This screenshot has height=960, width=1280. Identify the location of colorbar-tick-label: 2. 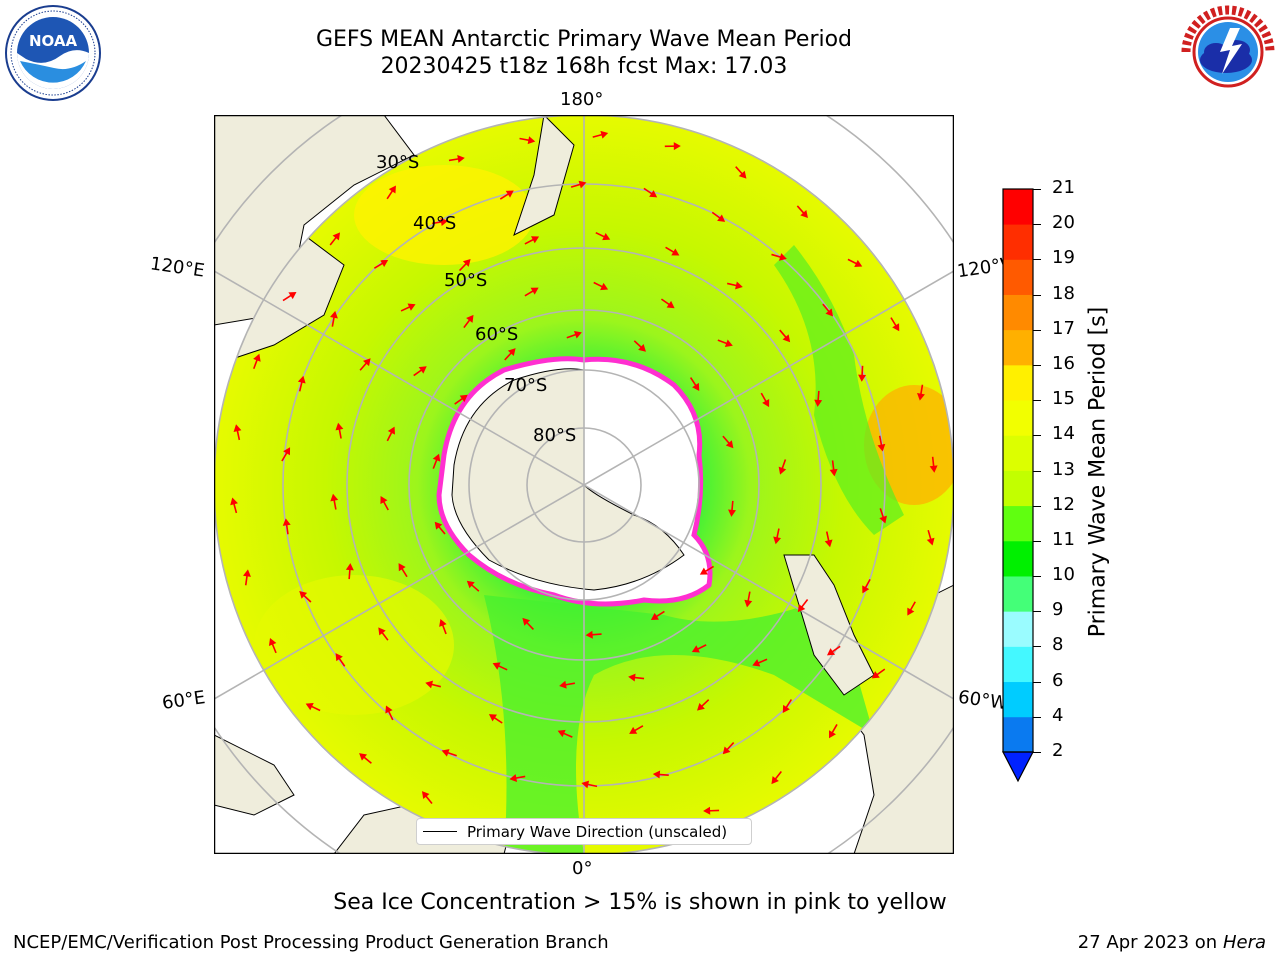
(1058, 750).